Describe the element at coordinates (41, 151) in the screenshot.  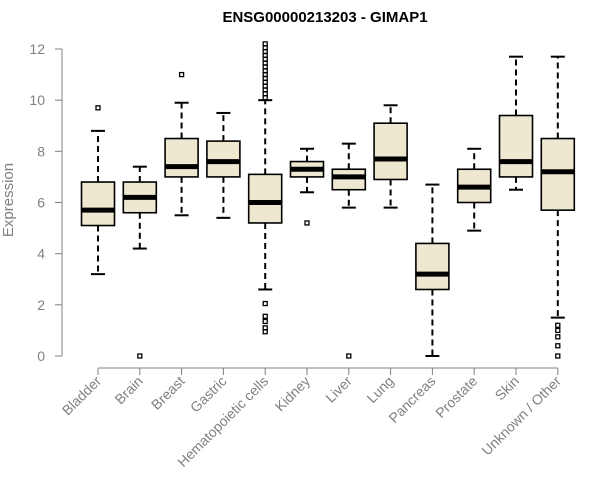
I see `y-tick-label: 8` at that location.